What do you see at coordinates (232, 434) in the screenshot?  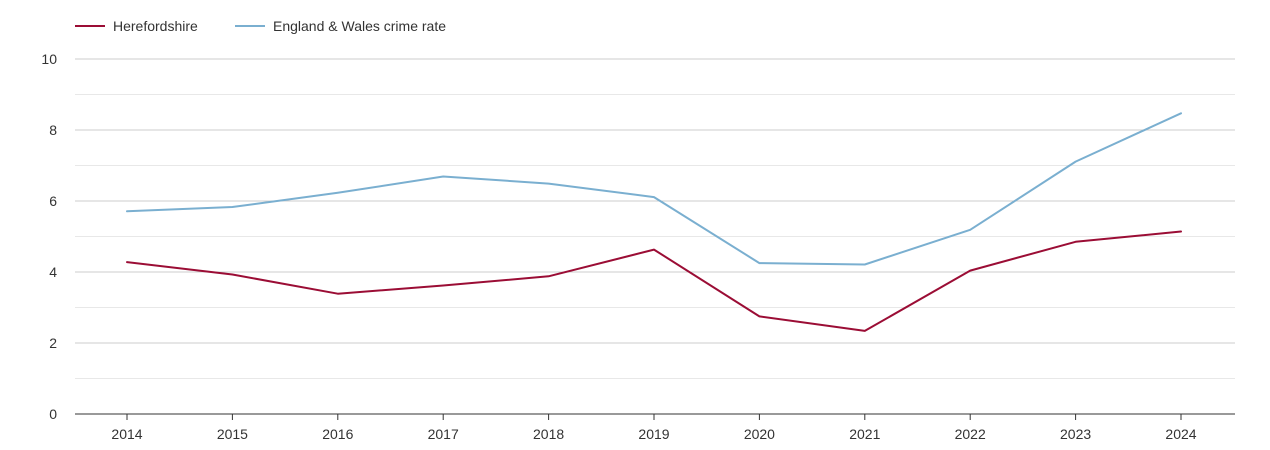 I see `x-tick-label: 2015` at bounding box center [232, 434].